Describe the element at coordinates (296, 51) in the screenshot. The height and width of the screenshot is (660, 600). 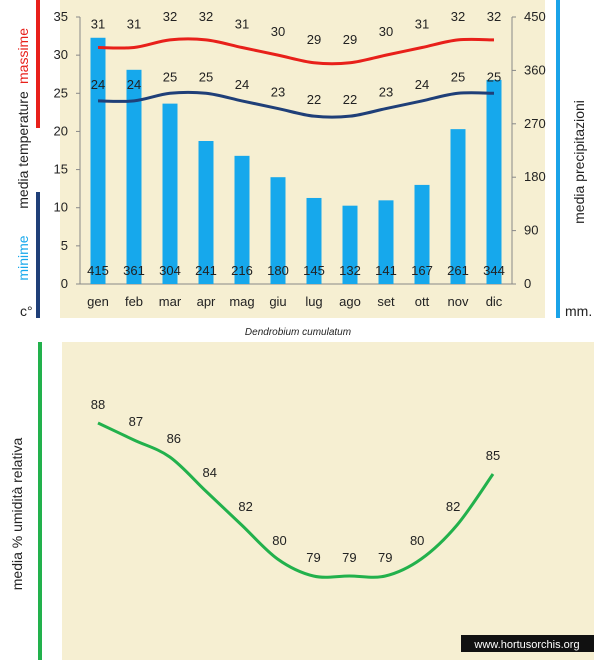
I see `max-temperature-line` at that location.